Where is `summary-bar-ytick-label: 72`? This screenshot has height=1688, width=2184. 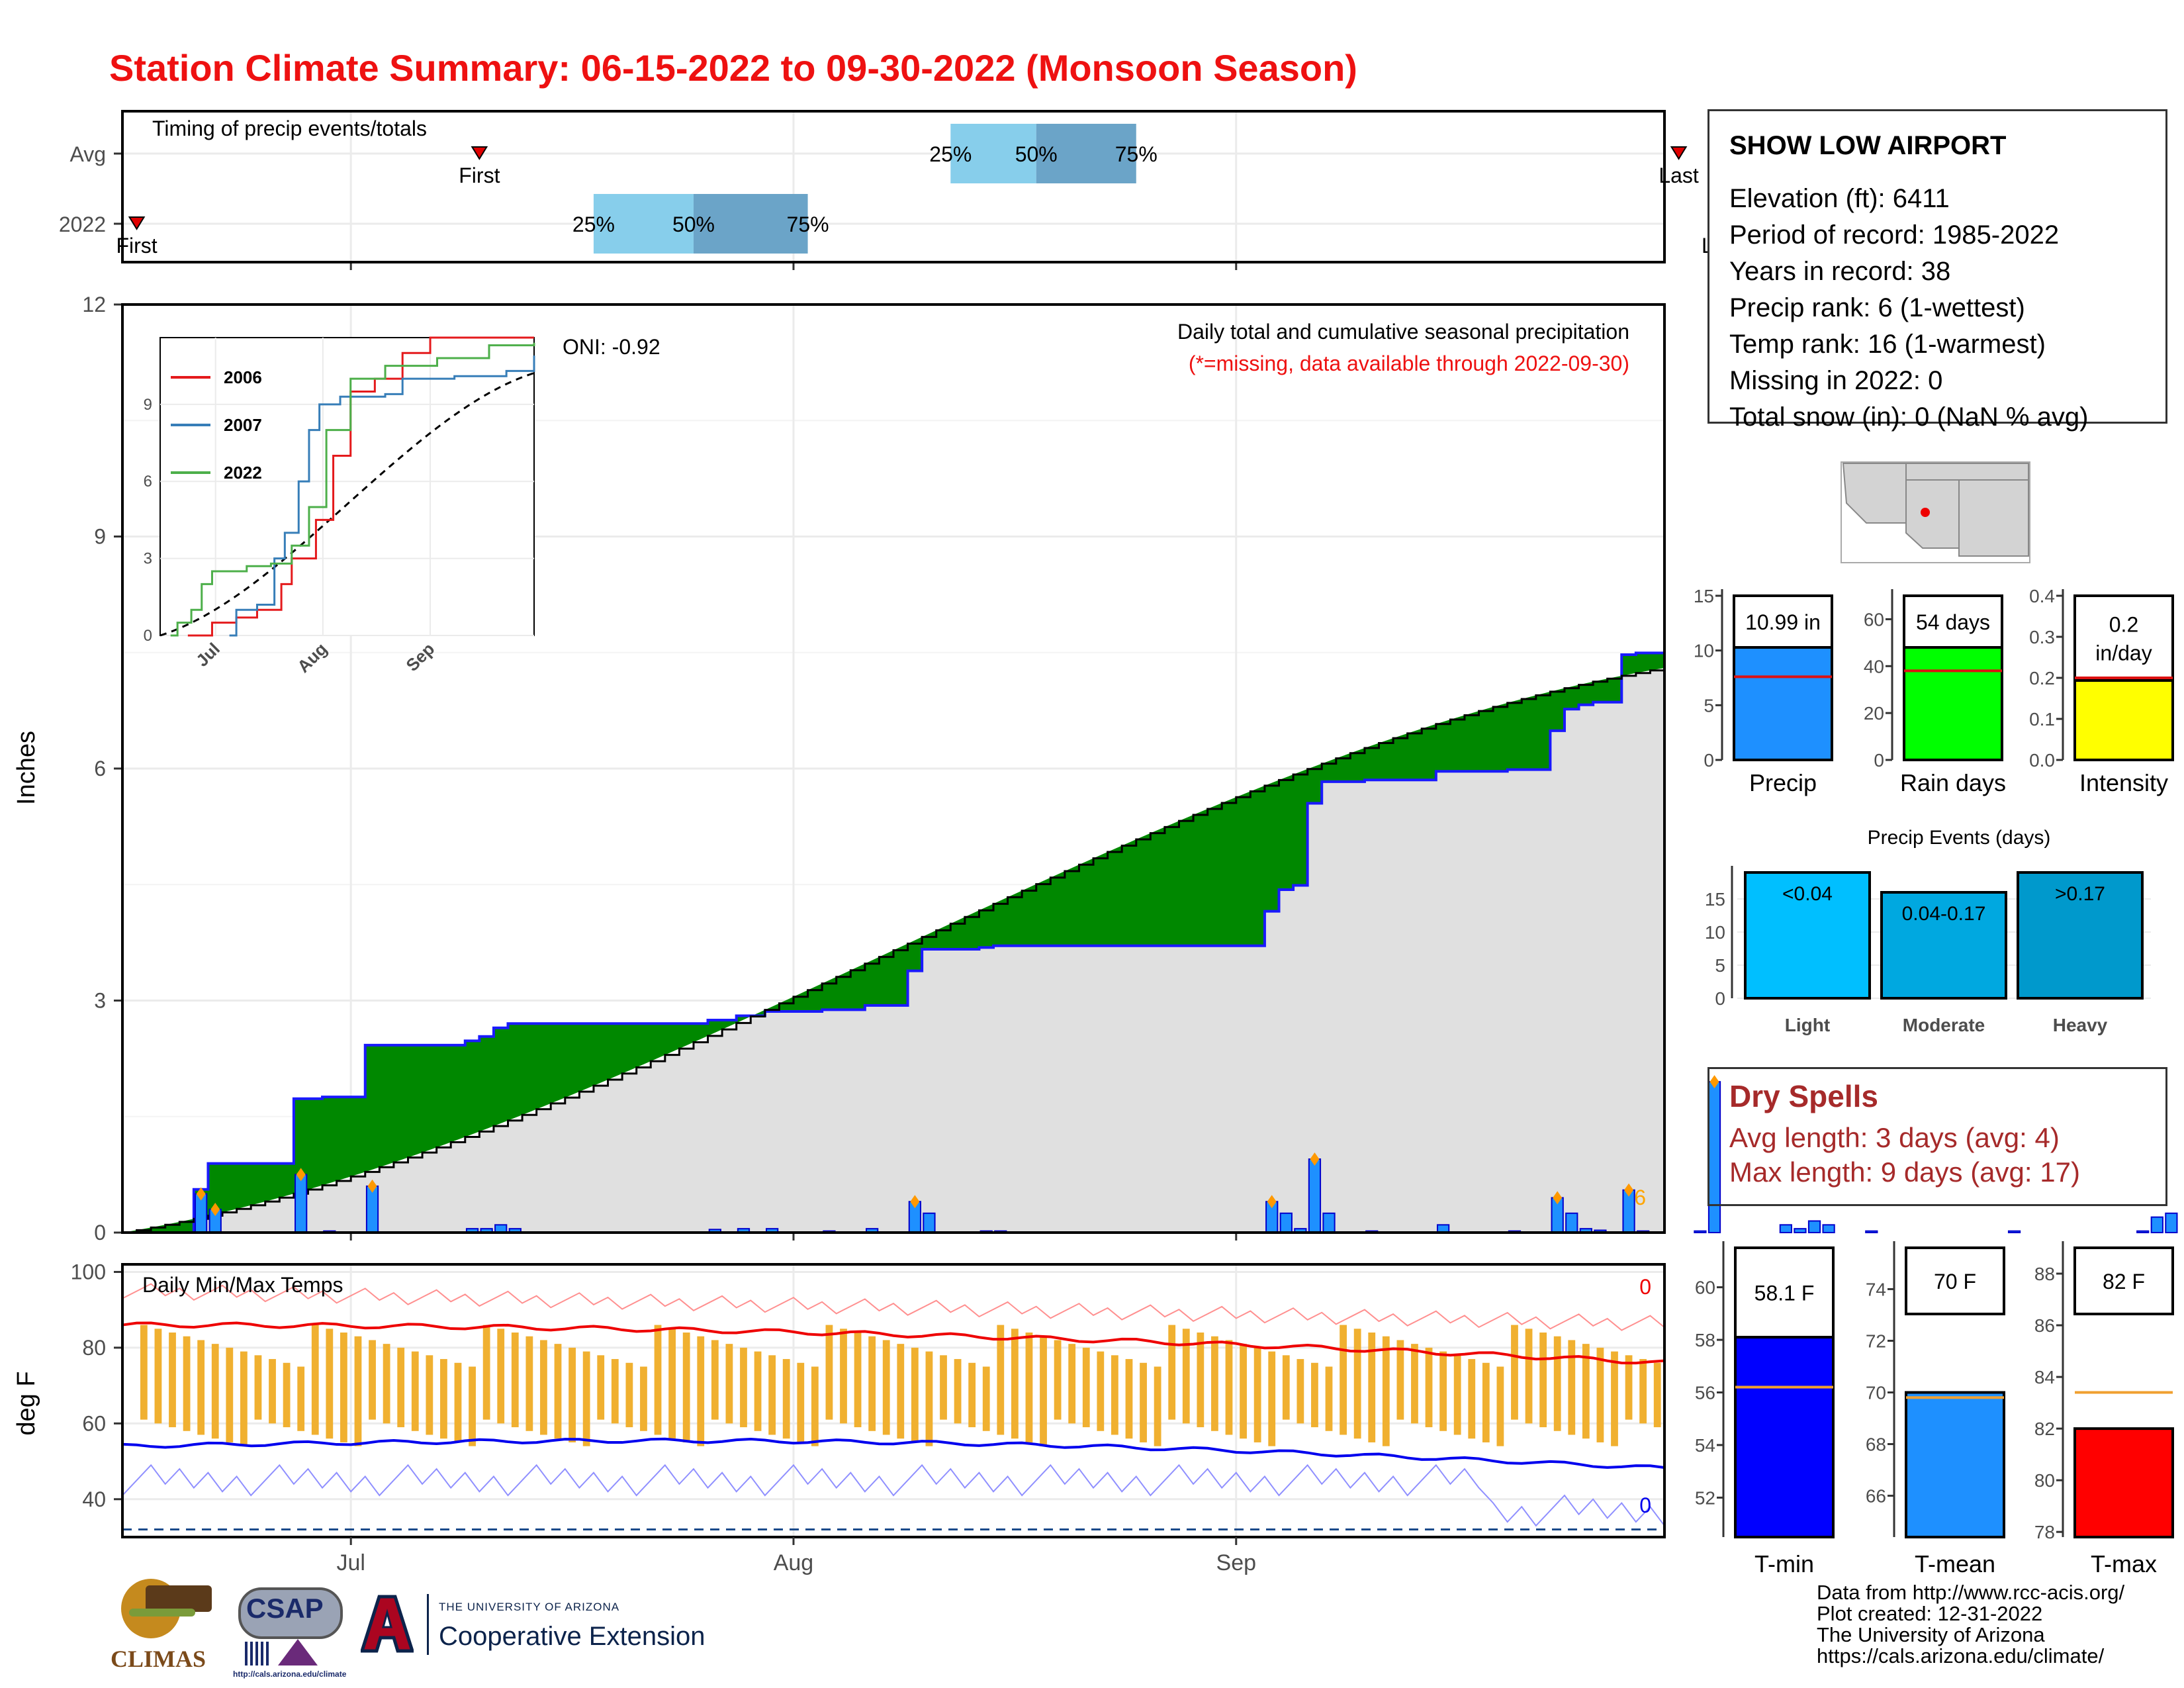 summary-bar-ytick-label: 72 is located at coordinates (1876, 1341).